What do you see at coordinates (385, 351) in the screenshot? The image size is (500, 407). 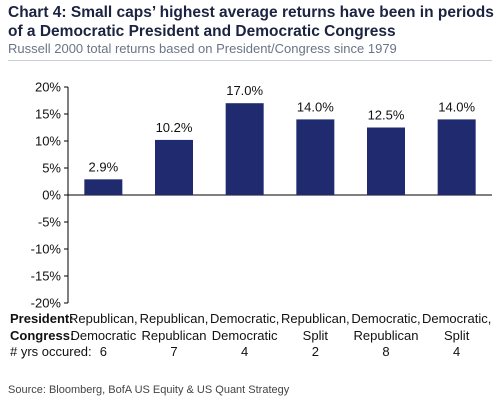 I see `category-years-label: 8` at bounding box center [385, 351].